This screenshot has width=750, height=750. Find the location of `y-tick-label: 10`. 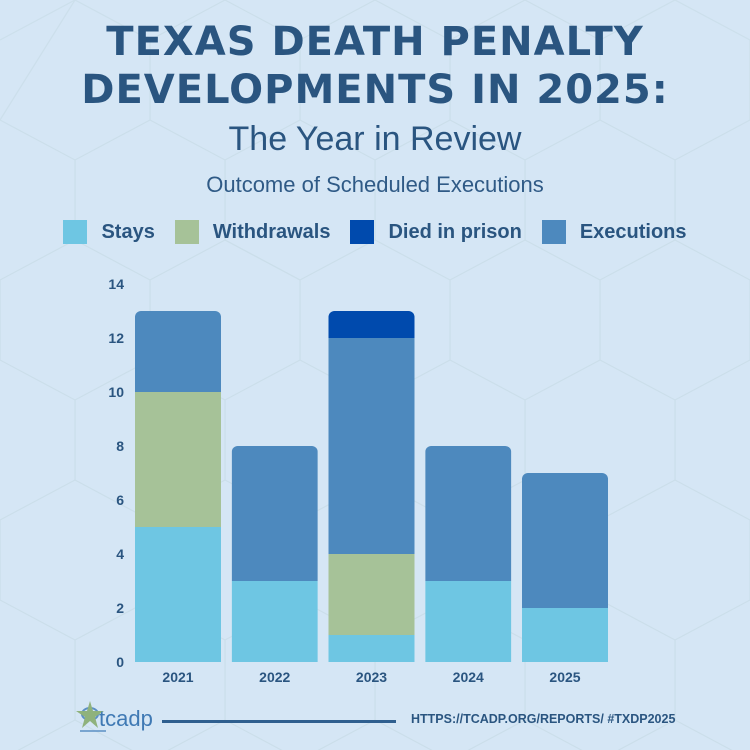

y-tick-label: 10 is located at coordinates (116, 392).